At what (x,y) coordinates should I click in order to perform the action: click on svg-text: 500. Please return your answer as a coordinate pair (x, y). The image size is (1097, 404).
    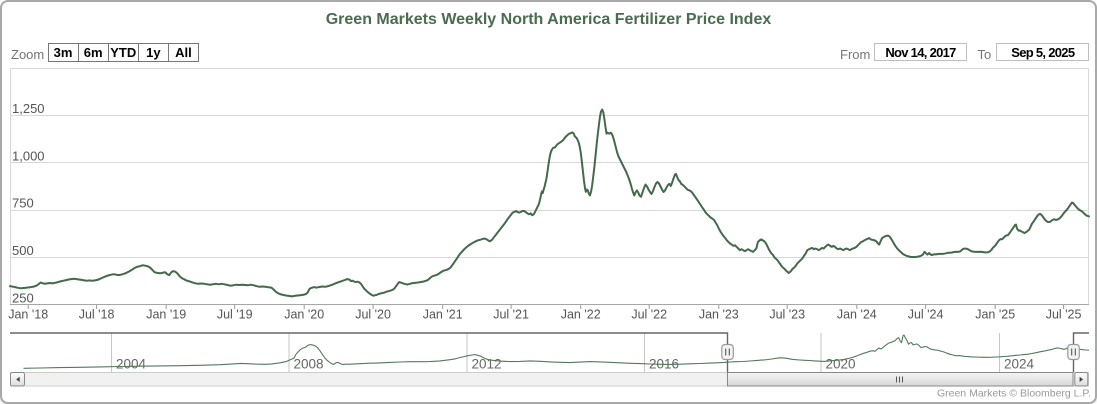
    Looking at the image, I should click on (23, 250).